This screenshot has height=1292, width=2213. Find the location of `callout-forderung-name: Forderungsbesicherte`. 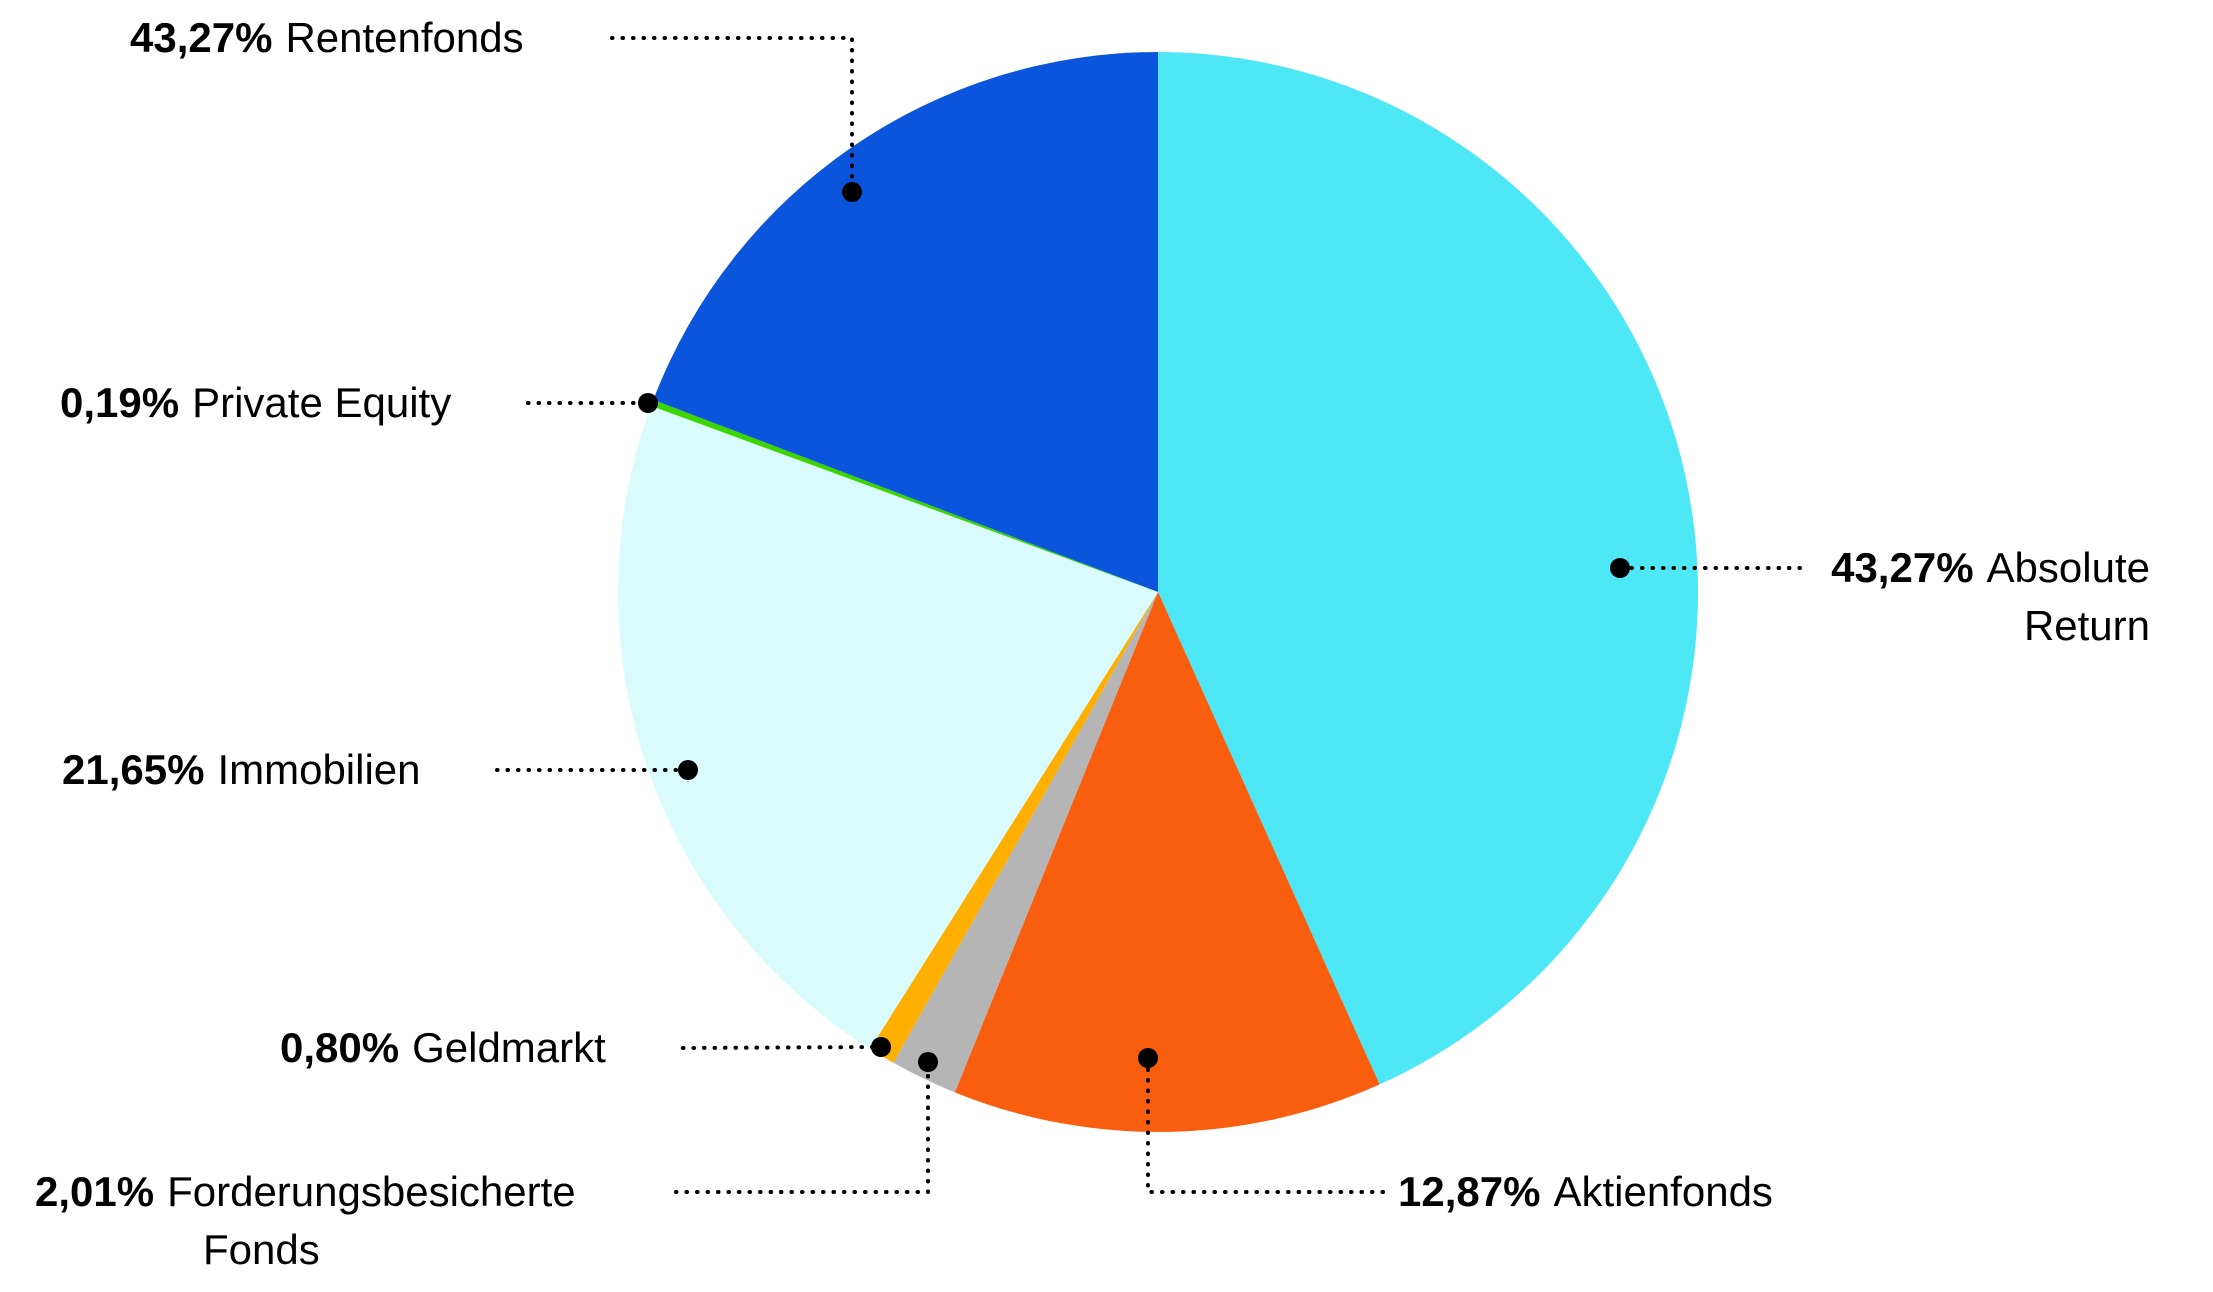

callout-forderung-name: Forderungsbesicherte is located at coordinates (371, 1191).